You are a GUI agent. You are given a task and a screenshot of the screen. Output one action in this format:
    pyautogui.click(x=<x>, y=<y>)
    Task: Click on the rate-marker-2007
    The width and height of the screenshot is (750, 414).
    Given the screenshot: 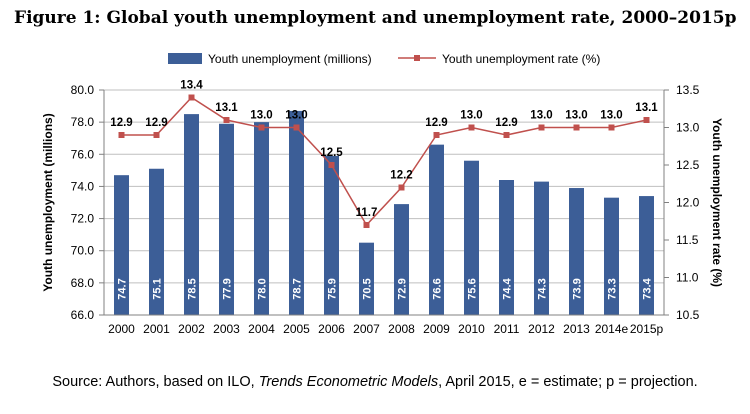 What is the action you would take?
    pyautogui.click(x=366, y=225)
    